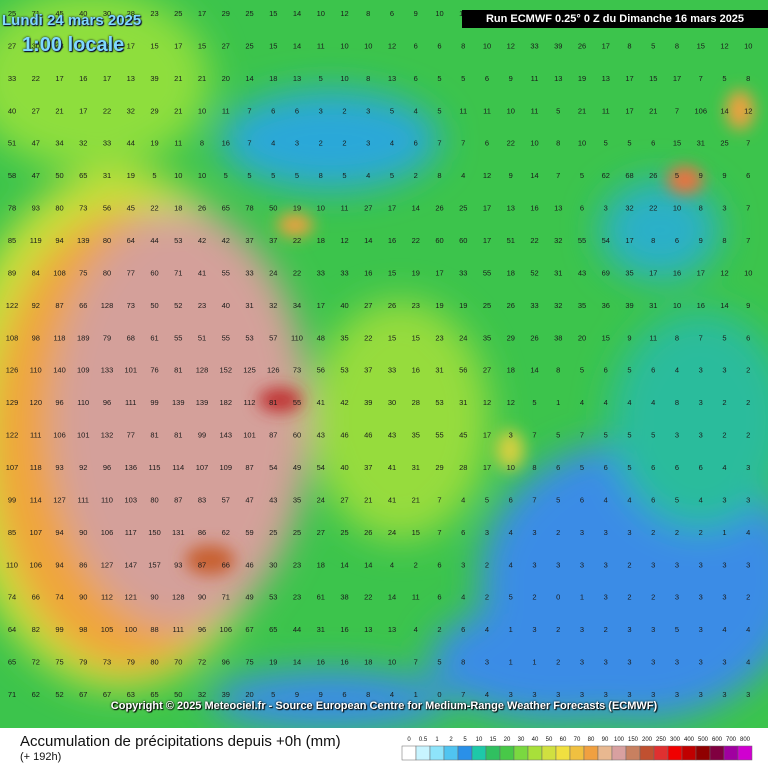 Image resolution: width=768 pixels, height=768 pixels. I want to click on grid-value: 24, so click(463, 337).